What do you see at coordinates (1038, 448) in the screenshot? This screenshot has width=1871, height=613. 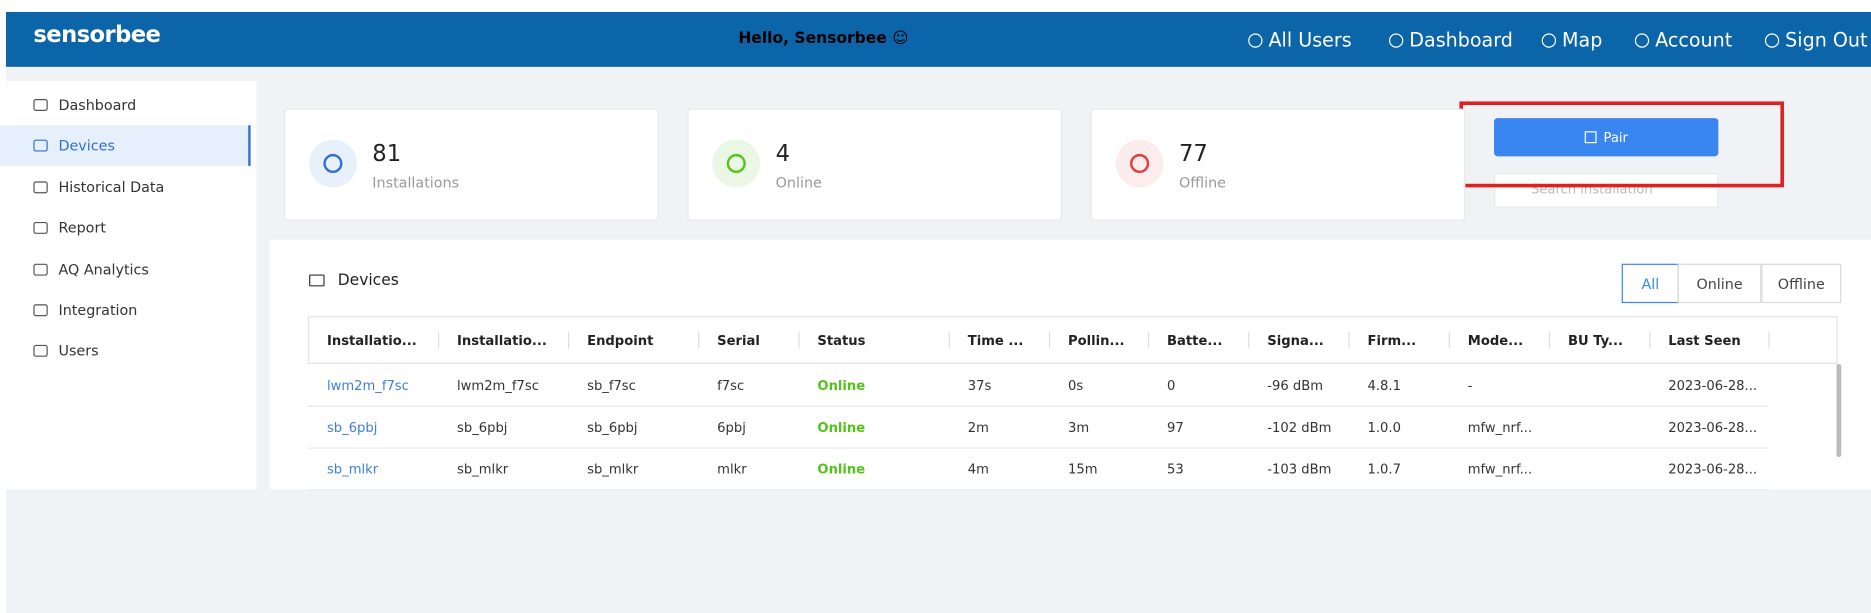 I see `row-divider` at bounding box center [1038, 448].